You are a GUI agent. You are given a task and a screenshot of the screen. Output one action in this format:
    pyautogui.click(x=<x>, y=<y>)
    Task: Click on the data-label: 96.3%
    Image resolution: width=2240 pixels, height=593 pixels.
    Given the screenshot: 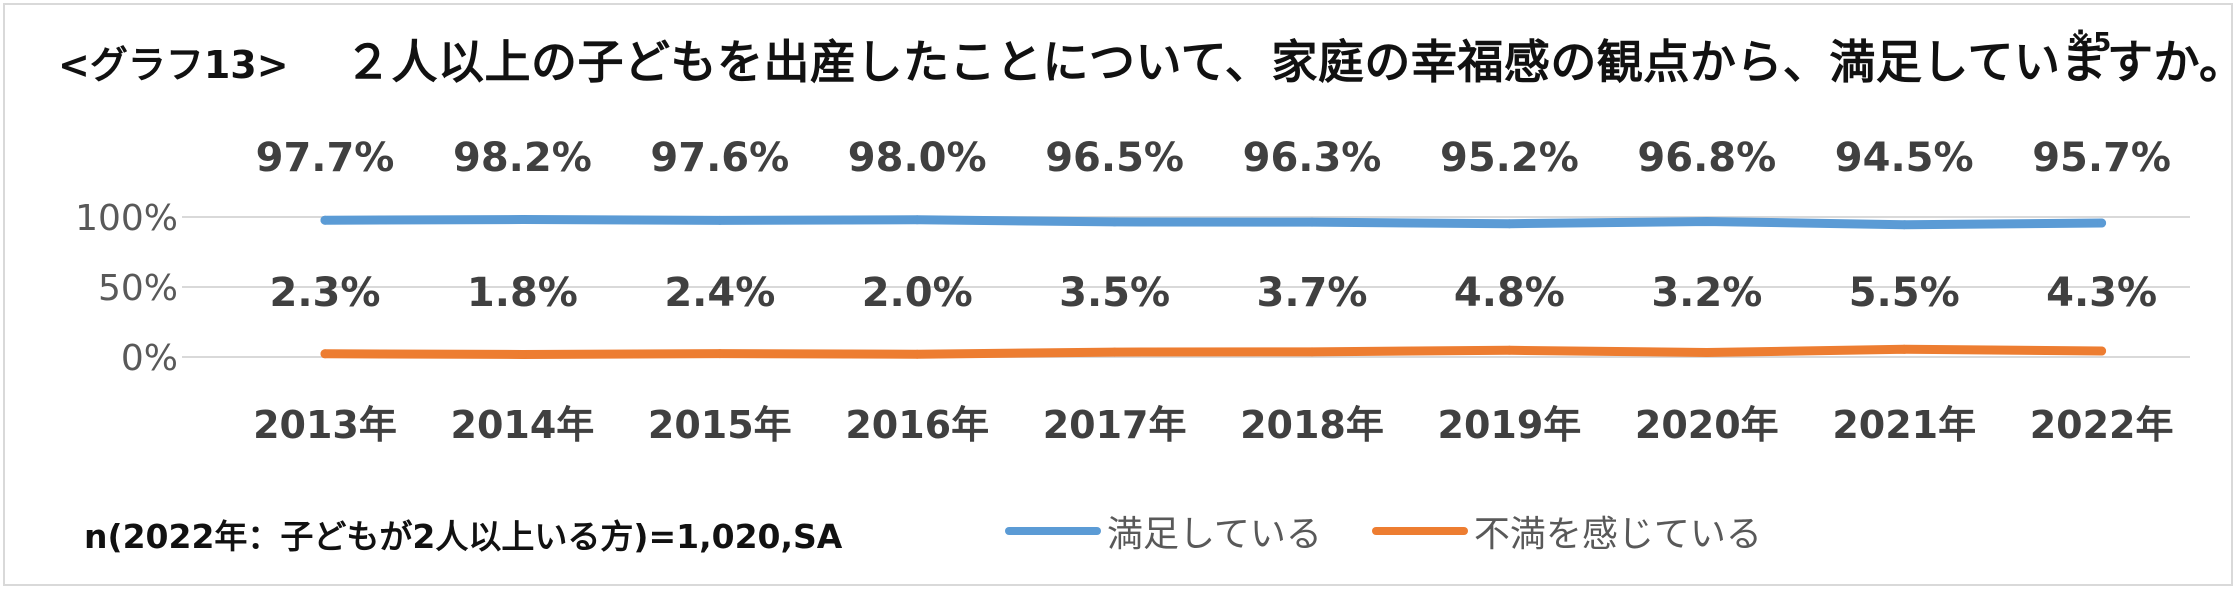 What is the action you would take?
    pyautogui.click(x=1312, y=158)
    